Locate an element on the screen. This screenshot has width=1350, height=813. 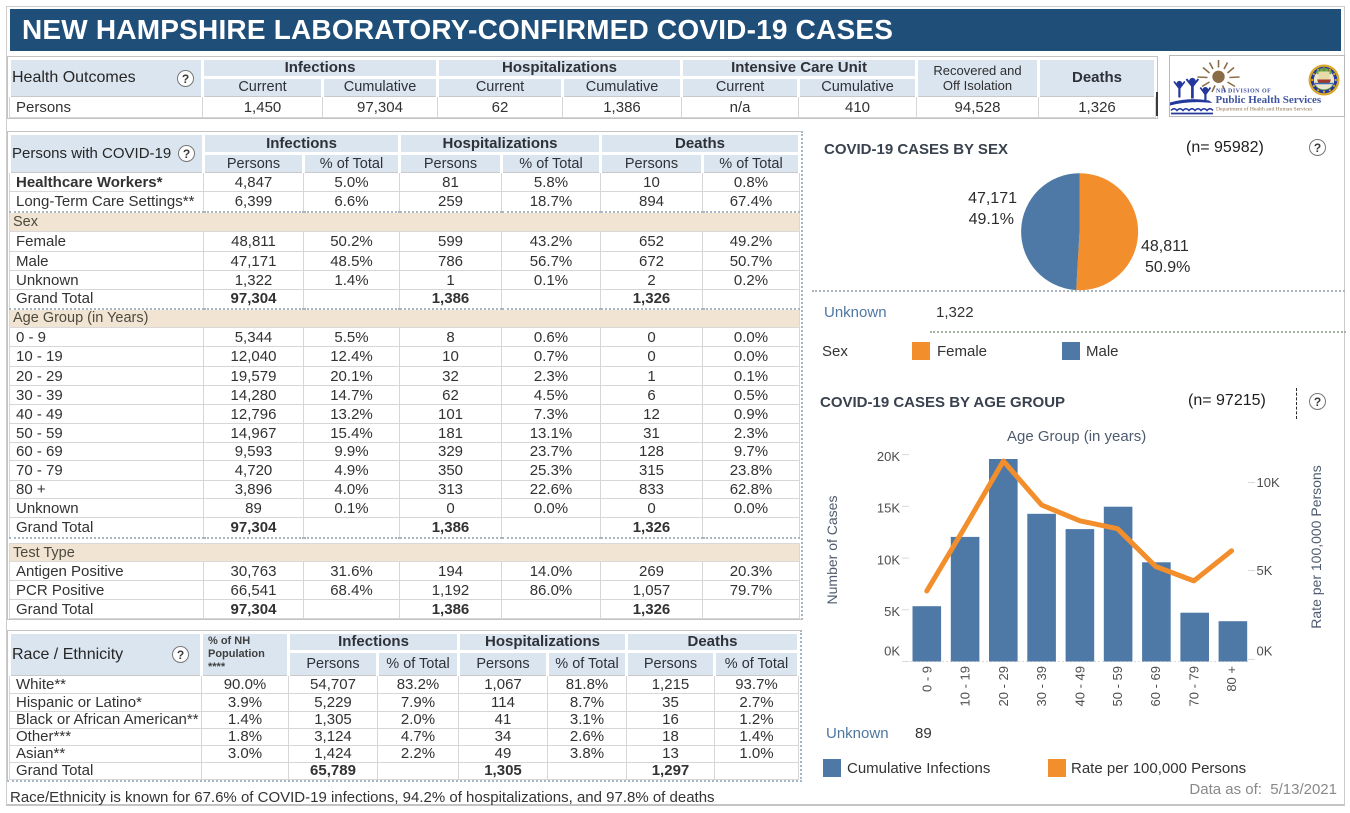
svg-text: 80 + is located at coordinates (1231, 679).